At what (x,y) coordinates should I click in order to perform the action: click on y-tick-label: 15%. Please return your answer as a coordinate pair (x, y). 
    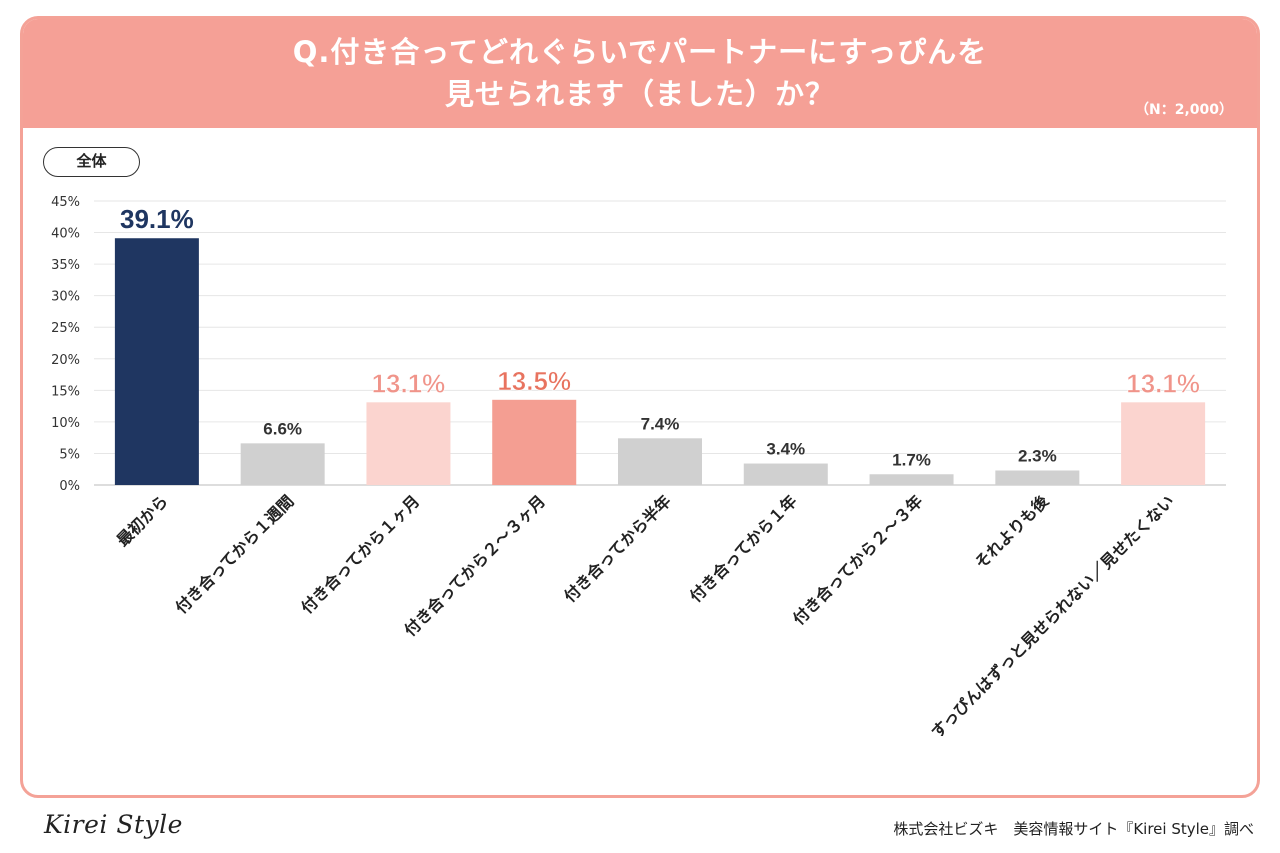
    Looking at the image, I should click on (65, 391).